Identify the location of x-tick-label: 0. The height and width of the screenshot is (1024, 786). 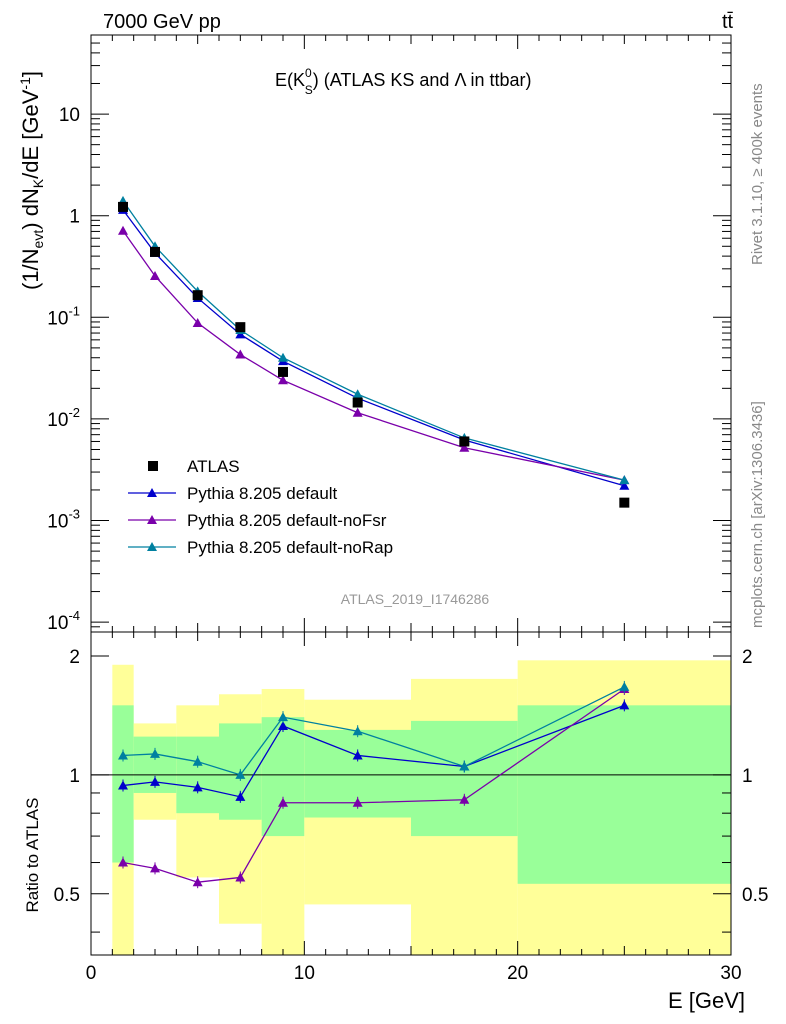
(91, 973).